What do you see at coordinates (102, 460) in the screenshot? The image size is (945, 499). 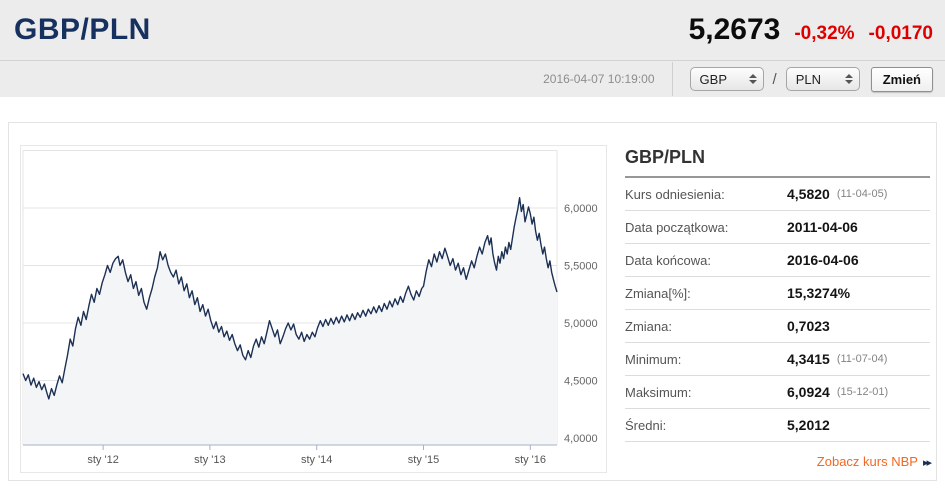 I see `svg-text: sty '12` at bounding box center [102, 460].